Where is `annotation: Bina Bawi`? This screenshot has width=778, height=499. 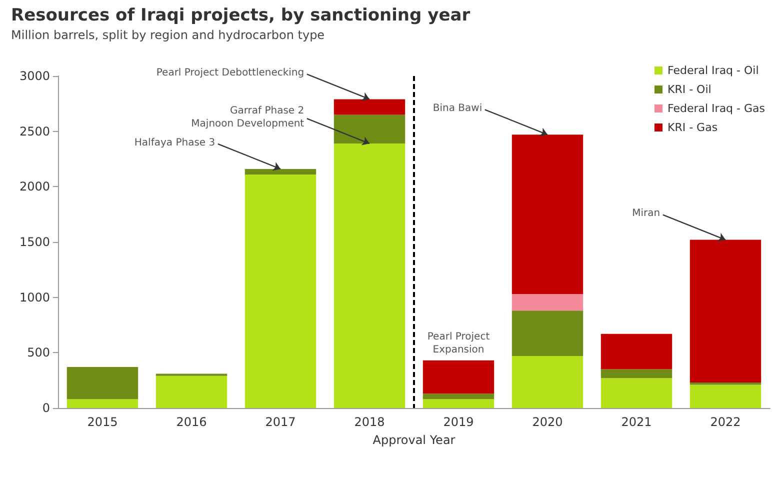 annotation: Bina Bawi is located at coordinates (457, 108).